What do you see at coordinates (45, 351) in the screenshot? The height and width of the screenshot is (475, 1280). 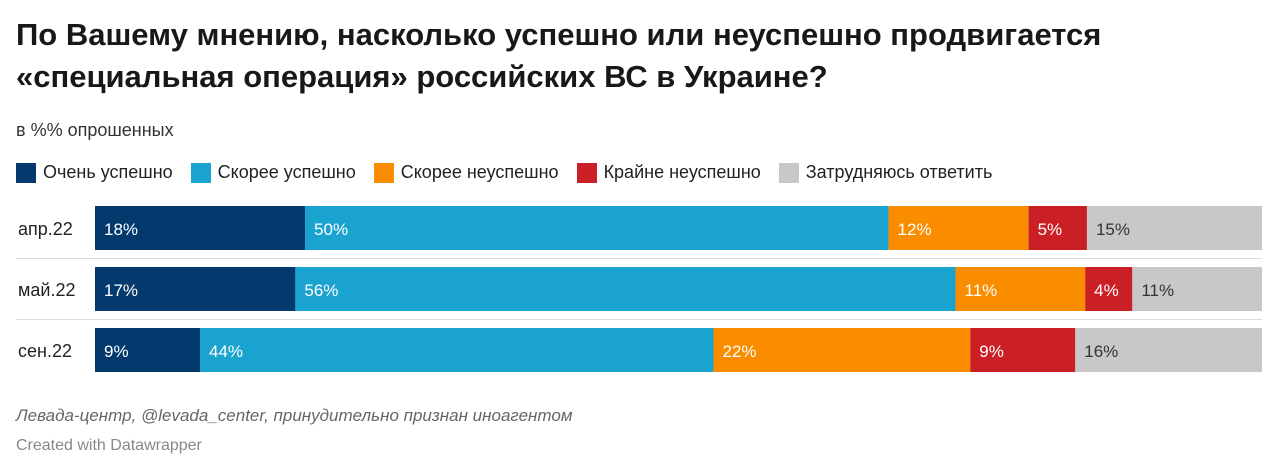 I see `category-label: сен.22` at bounding box center [45, 351].